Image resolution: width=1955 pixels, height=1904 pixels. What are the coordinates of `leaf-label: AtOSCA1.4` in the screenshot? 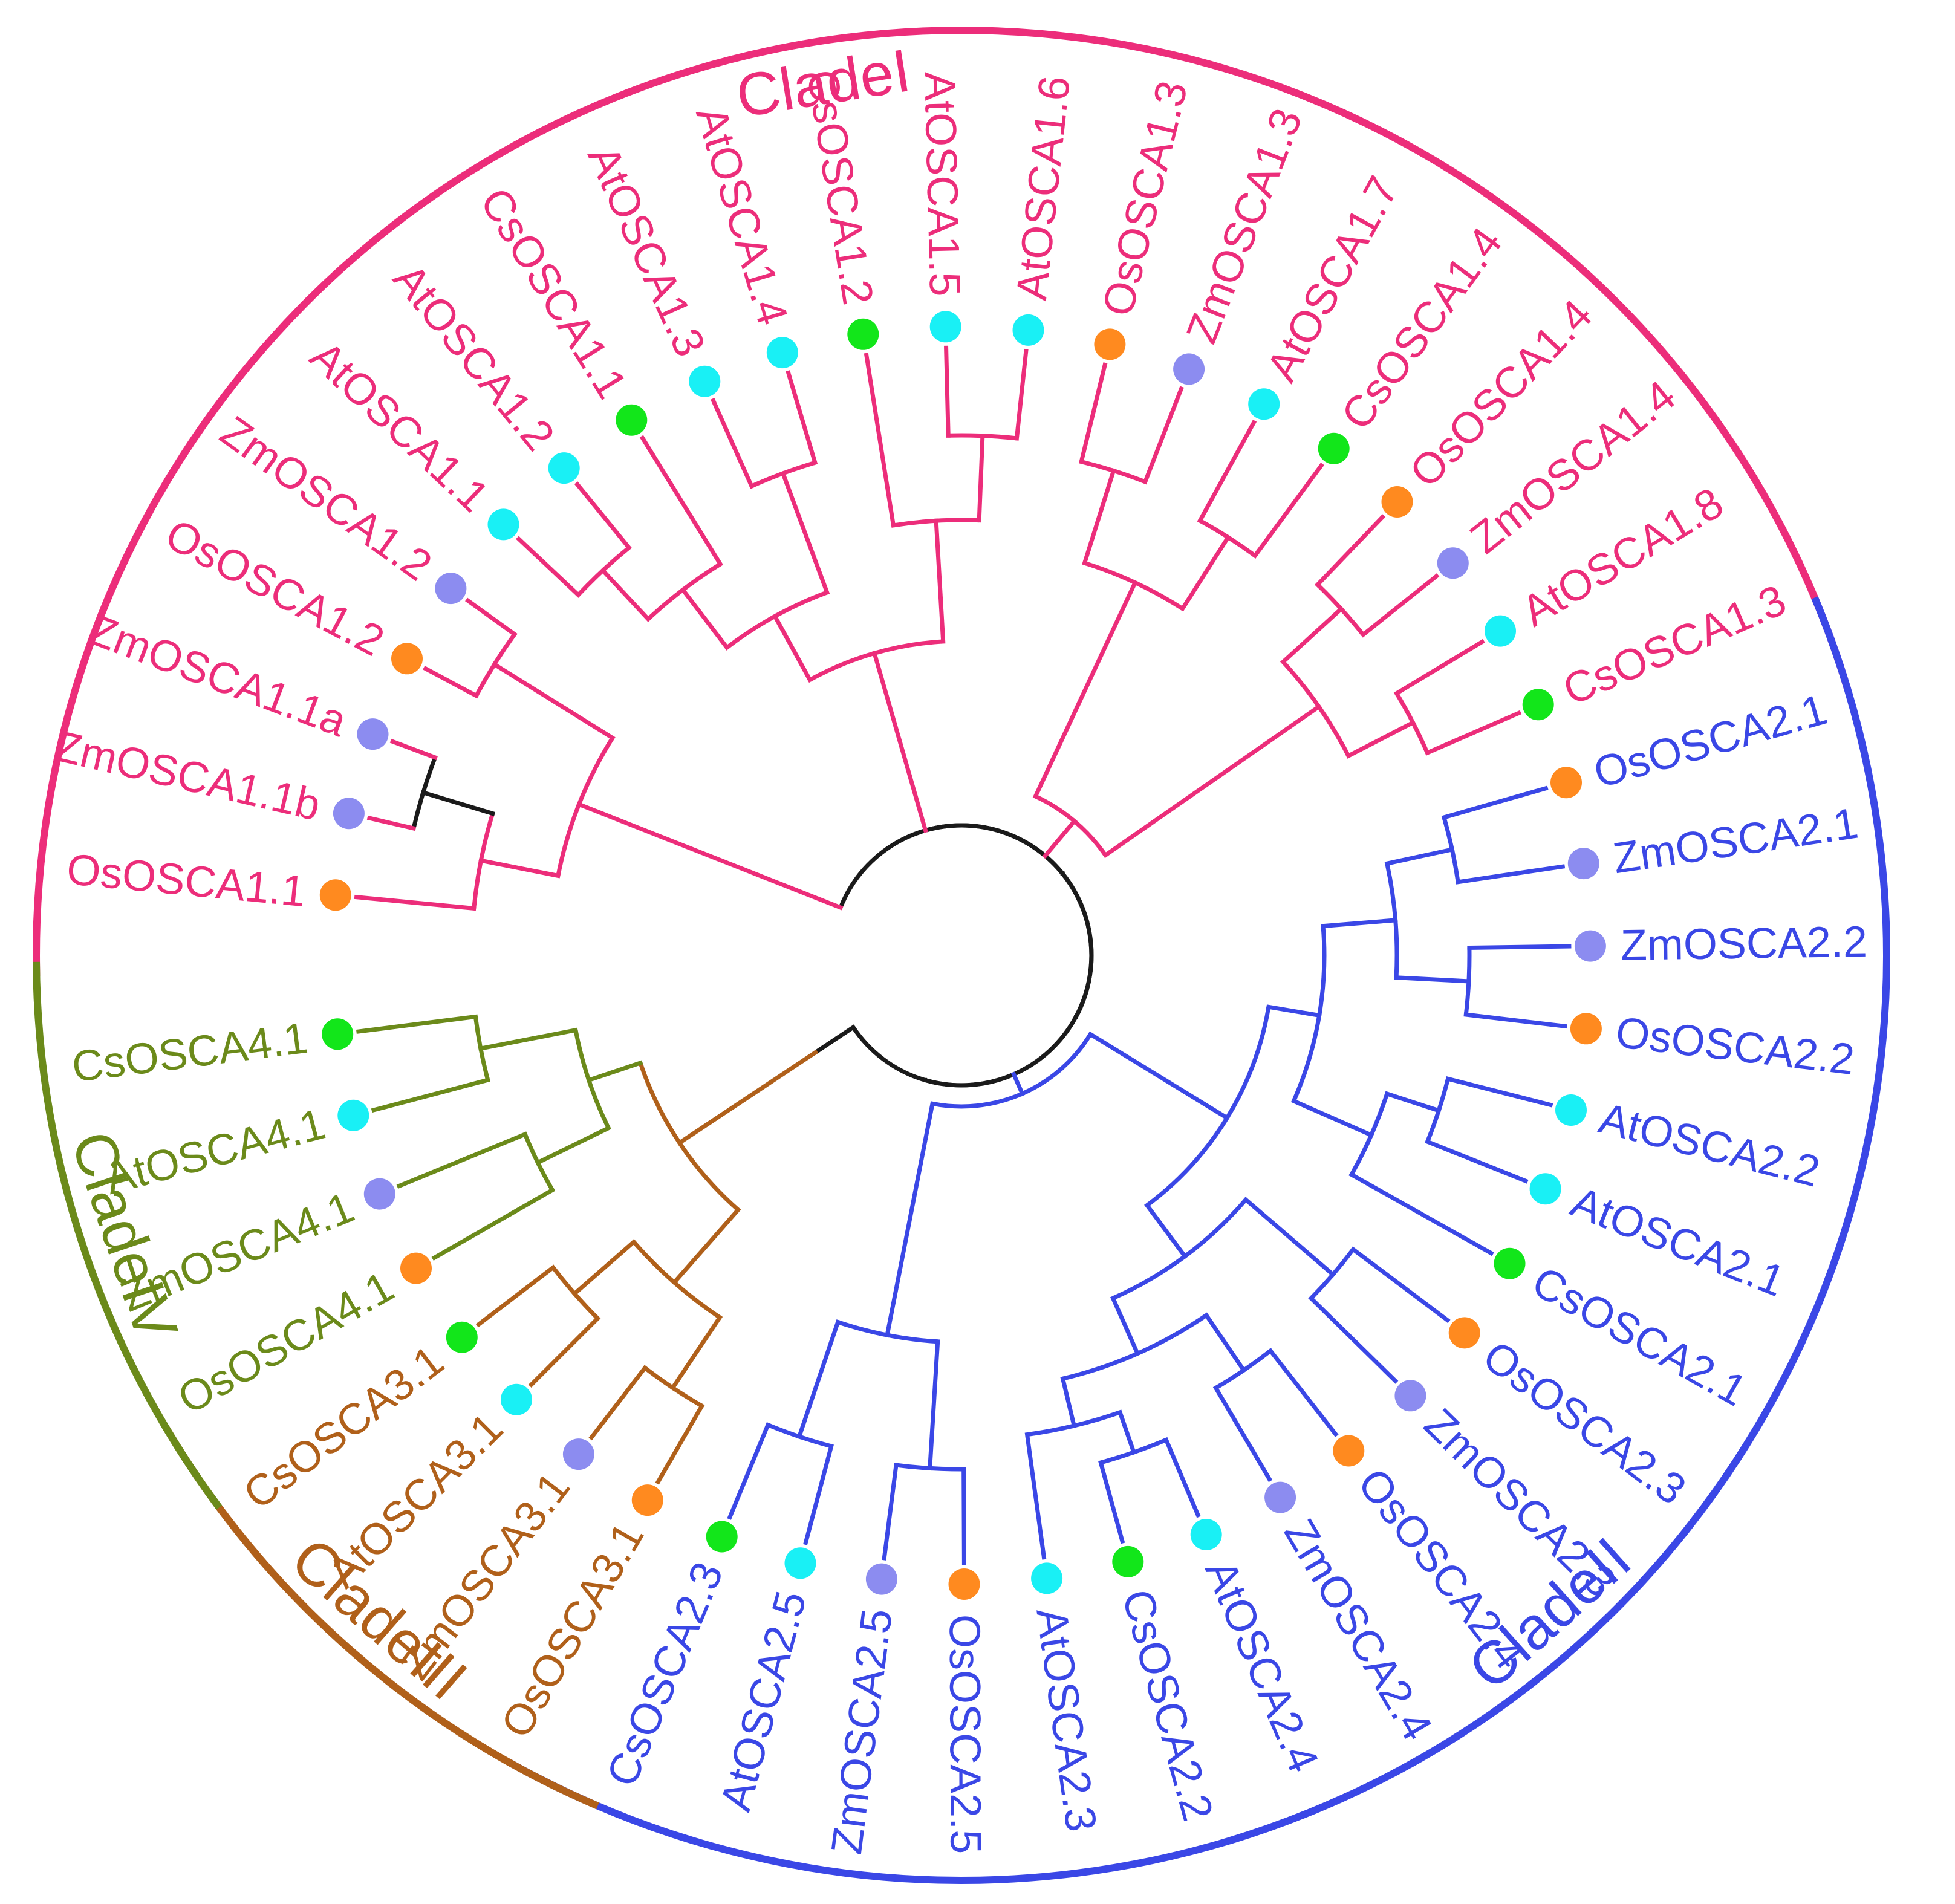 It's located at (742, 216).